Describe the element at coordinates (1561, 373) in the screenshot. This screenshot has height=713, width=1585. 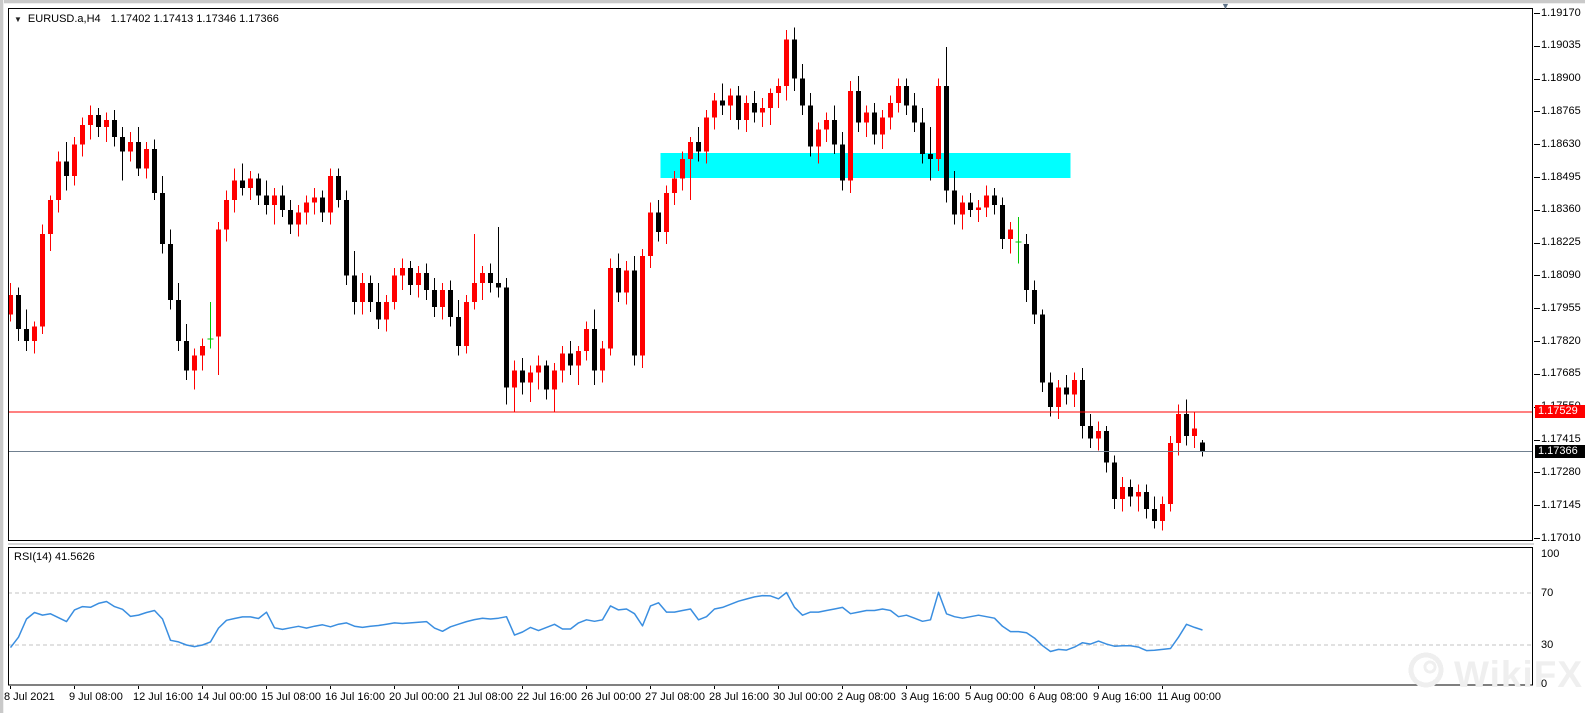
I see `price-tick-label: 1.17685` at that location.